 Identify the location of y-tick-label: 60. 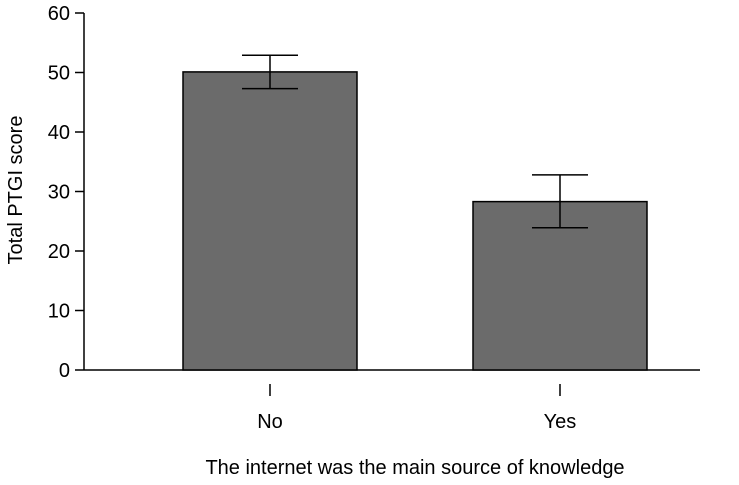
(59, 14).